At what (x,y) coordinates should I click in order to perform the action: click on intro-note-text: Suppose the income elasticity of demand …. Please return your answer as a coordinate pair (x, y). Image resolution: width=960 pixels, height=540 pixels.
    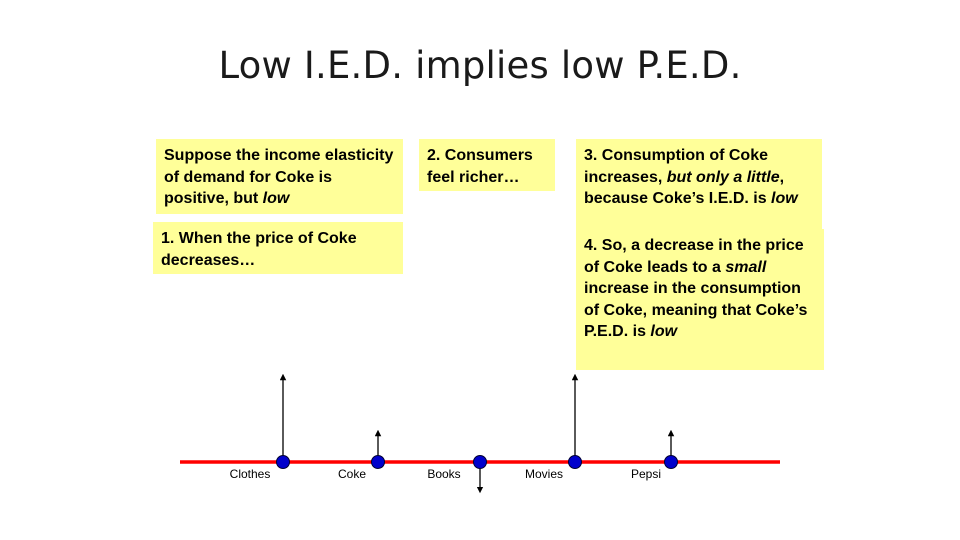
    Looking at the image, I should click on (279, 177).